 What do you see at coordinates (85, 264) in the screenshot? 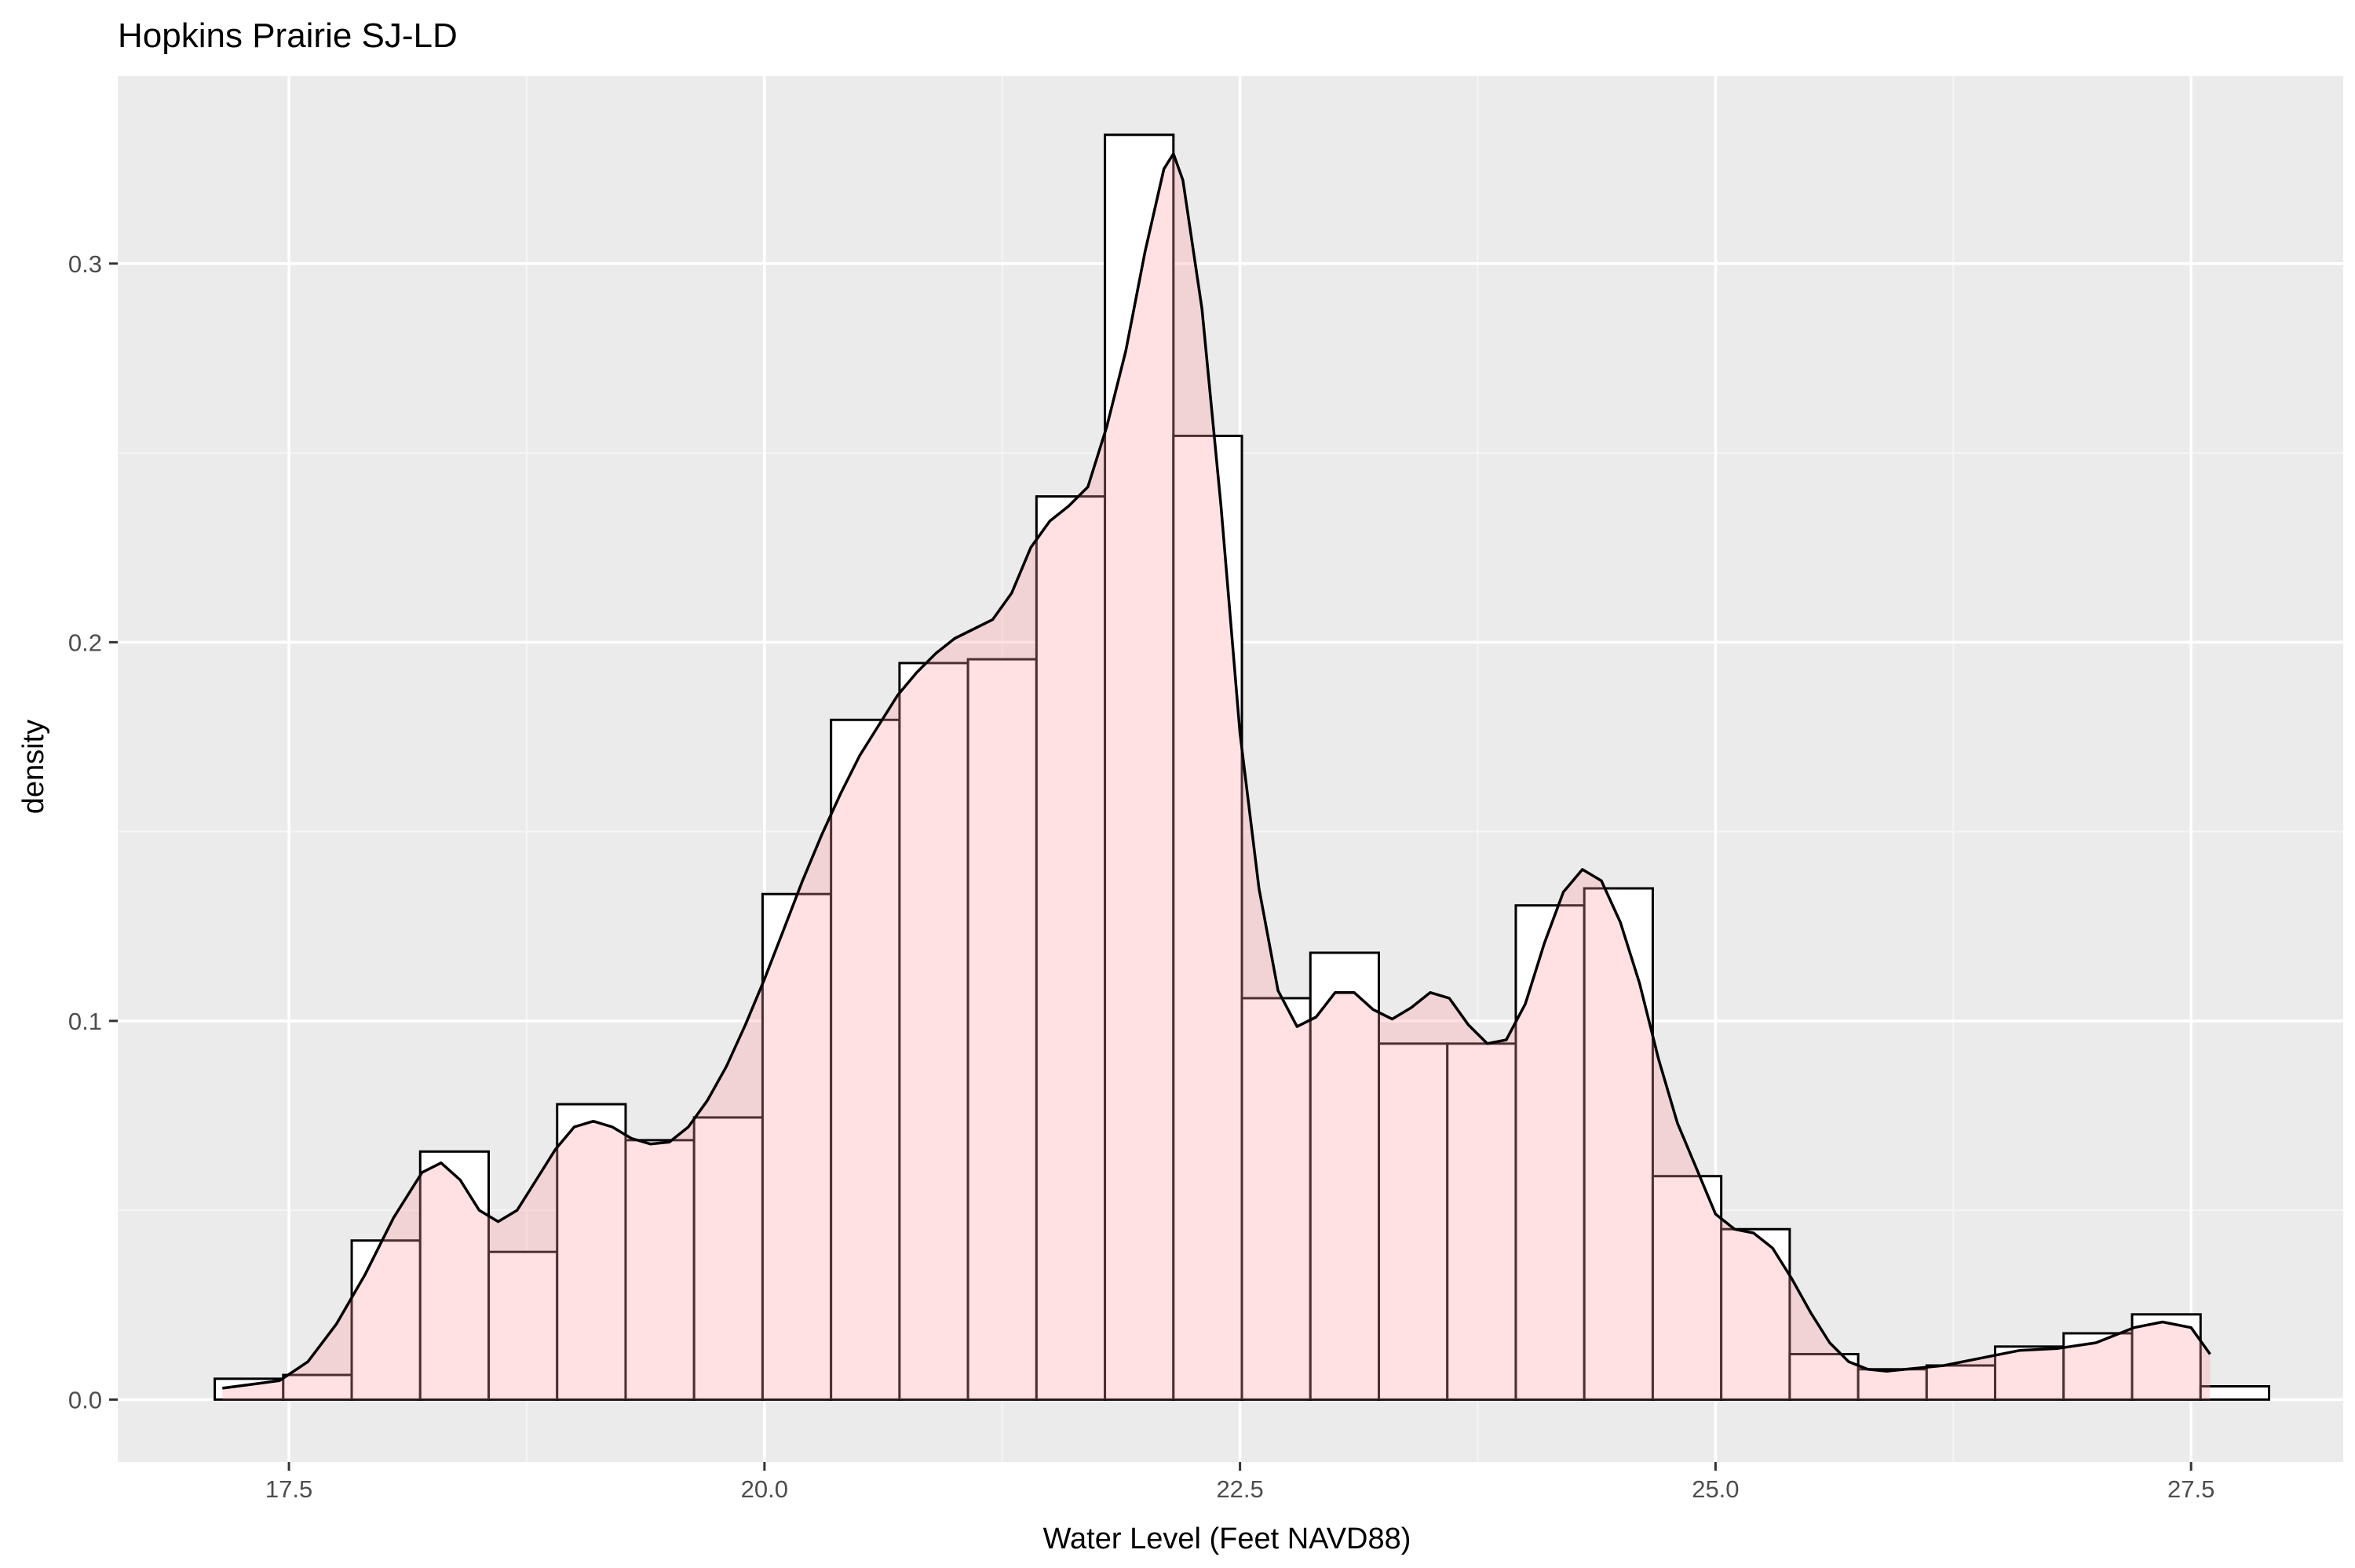
I see `y-tick-label: 0.3` at bounding box center [85, 264].